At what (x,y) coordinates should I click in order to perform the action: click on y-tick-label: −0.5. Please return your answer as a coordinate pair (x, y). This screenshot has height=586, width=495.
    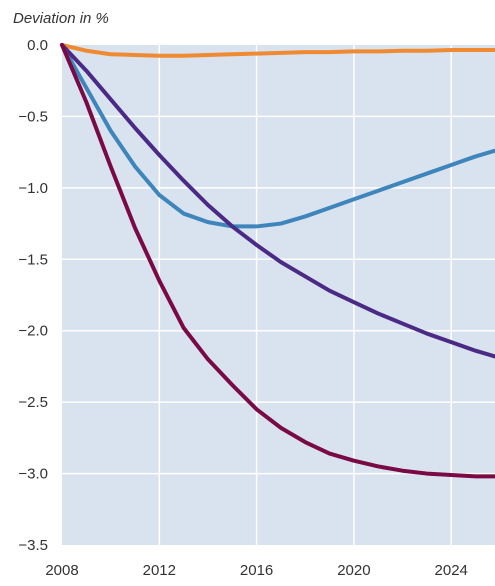
    Looking at the image, I should click on (33, 116).